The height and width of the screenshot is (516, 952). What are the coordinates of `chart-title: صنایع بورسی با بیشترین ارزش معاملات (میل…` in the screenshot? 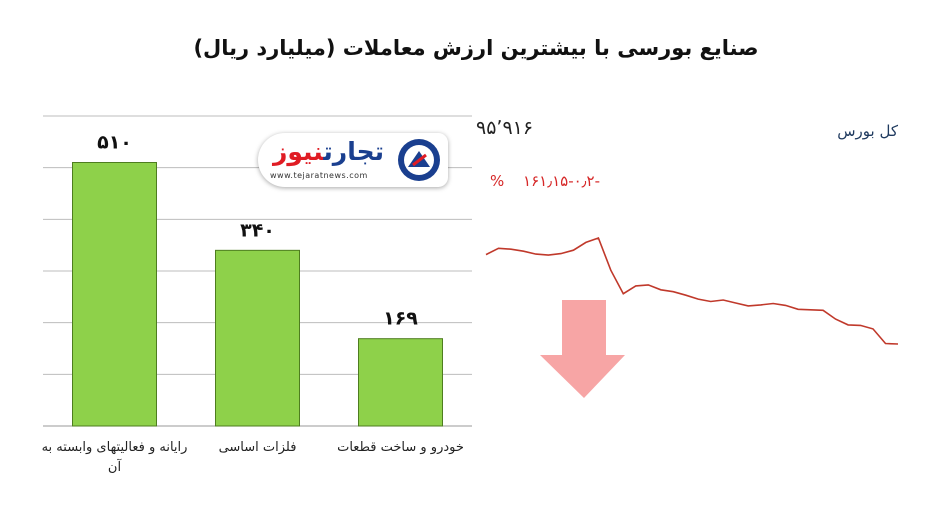 It's located at (476, 48).